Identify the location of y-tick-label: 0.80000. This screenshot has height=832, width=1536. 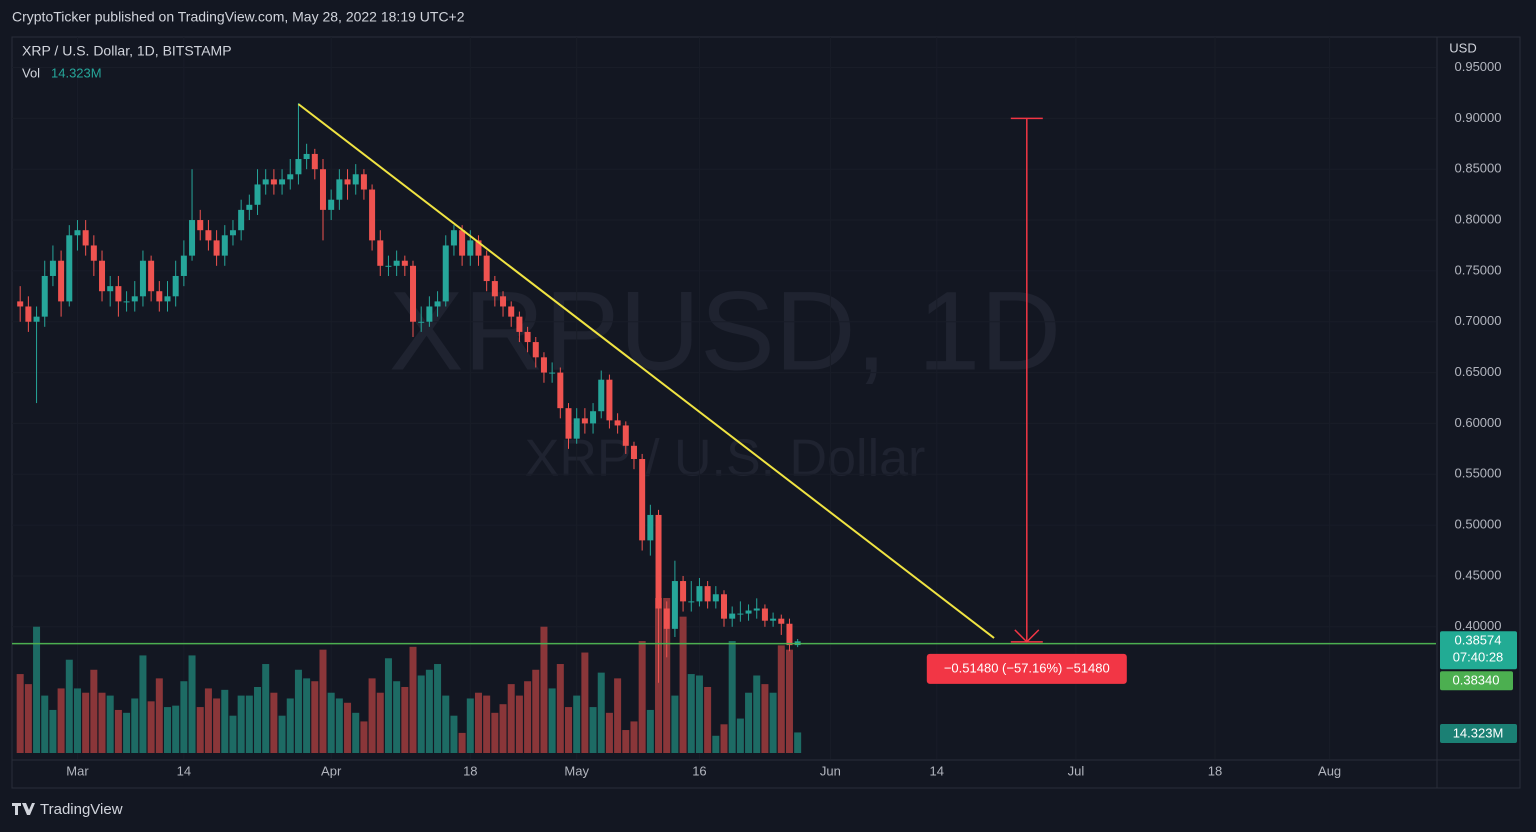
(1478, 218).